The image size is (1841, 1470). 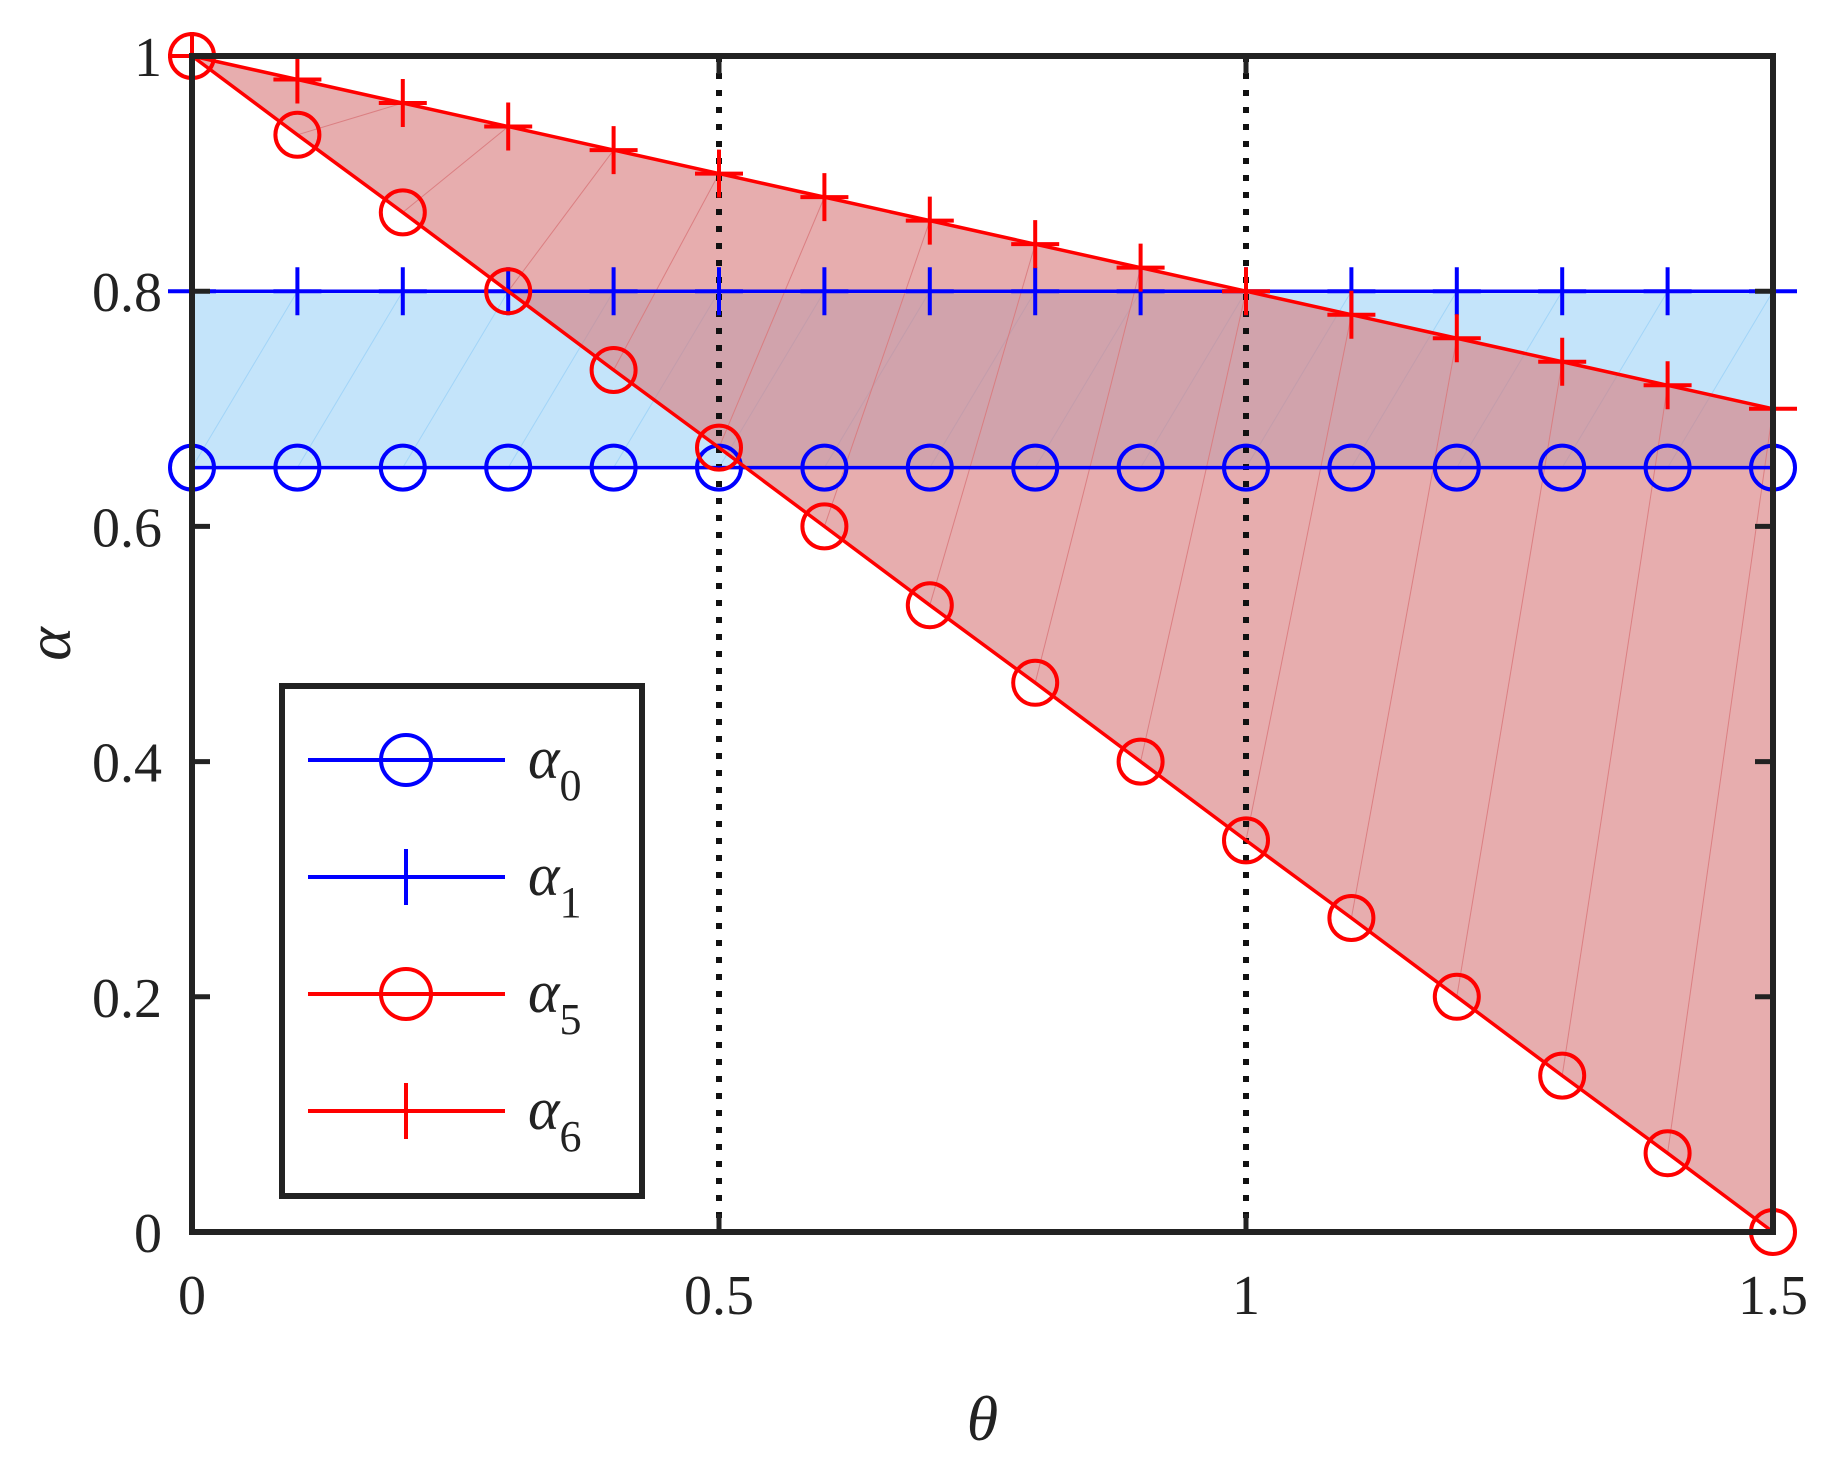 What do you see at coordinates (127, 999) in the screenshot?
I see `y-tick-label: 0.2` at bounding box center [127, 999].